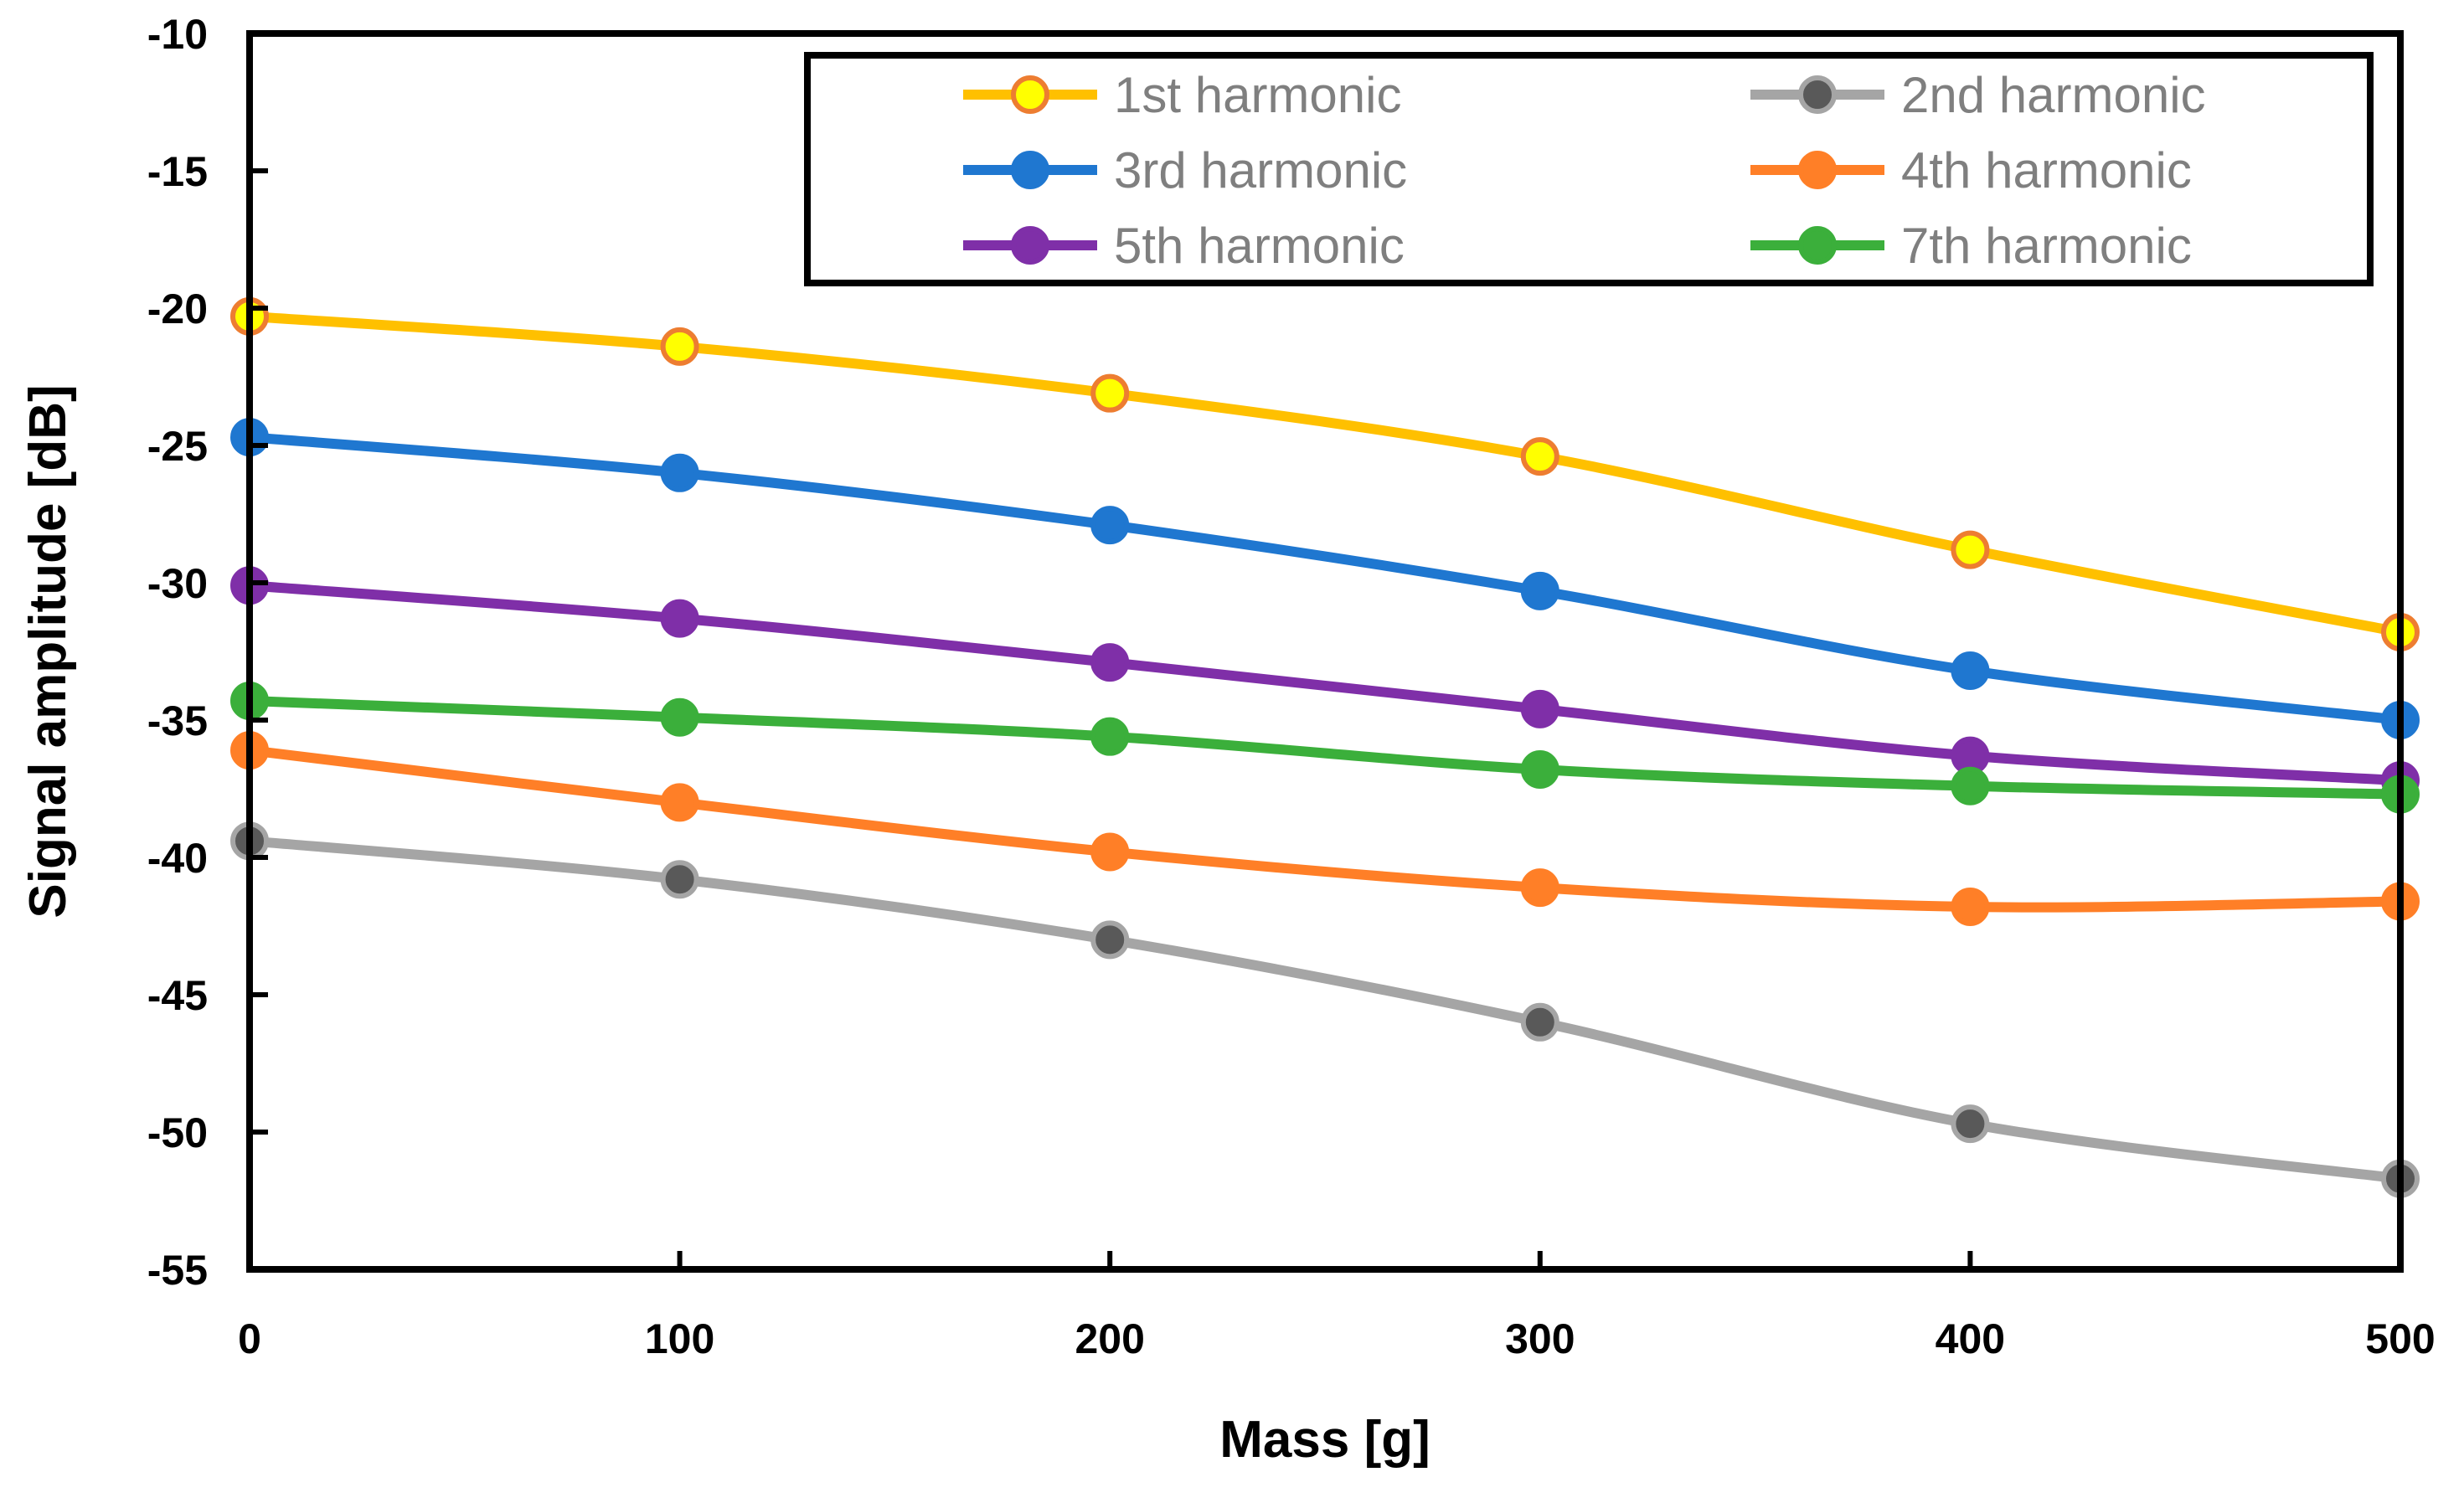  Describe the element at coordinates (1324, 1440) in the screenshot. I see `x-axis-title: Mass [g]` at that location.